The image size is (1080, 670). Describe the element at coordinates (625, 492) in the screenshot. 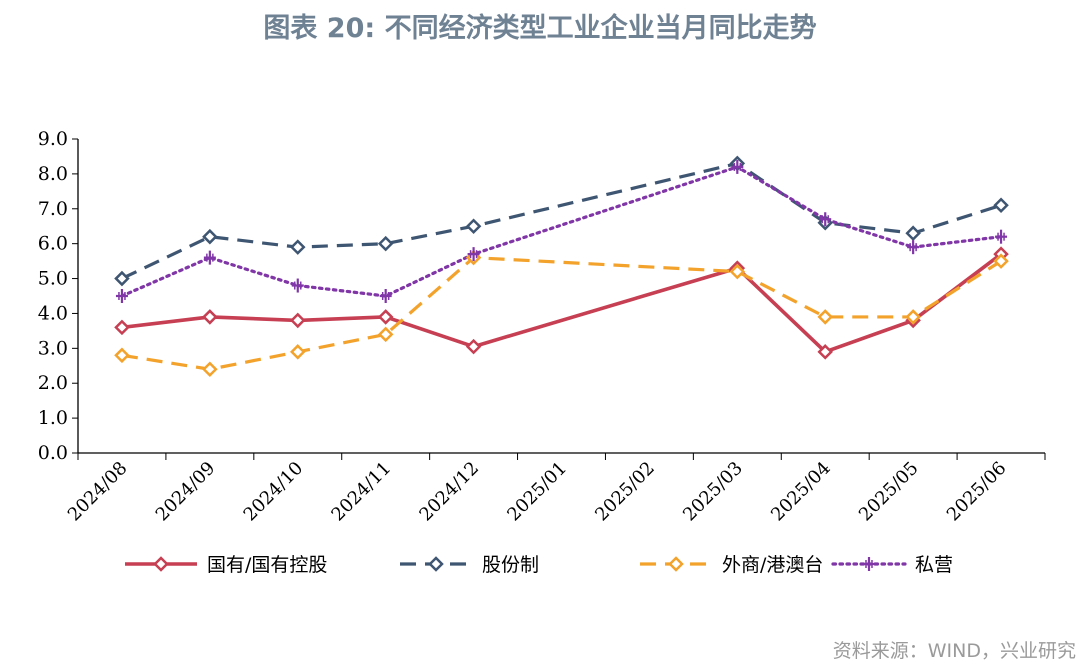

I see `x-tick-label: 2025/02` at that location.